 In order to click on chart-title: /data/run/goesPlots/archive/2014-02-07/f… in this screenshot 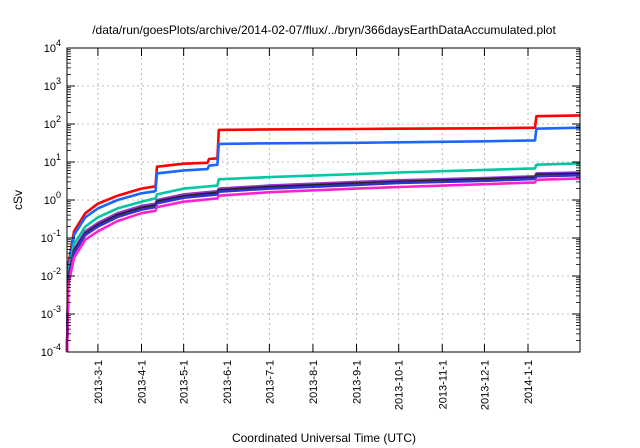, I will do `click(324, 30)`.